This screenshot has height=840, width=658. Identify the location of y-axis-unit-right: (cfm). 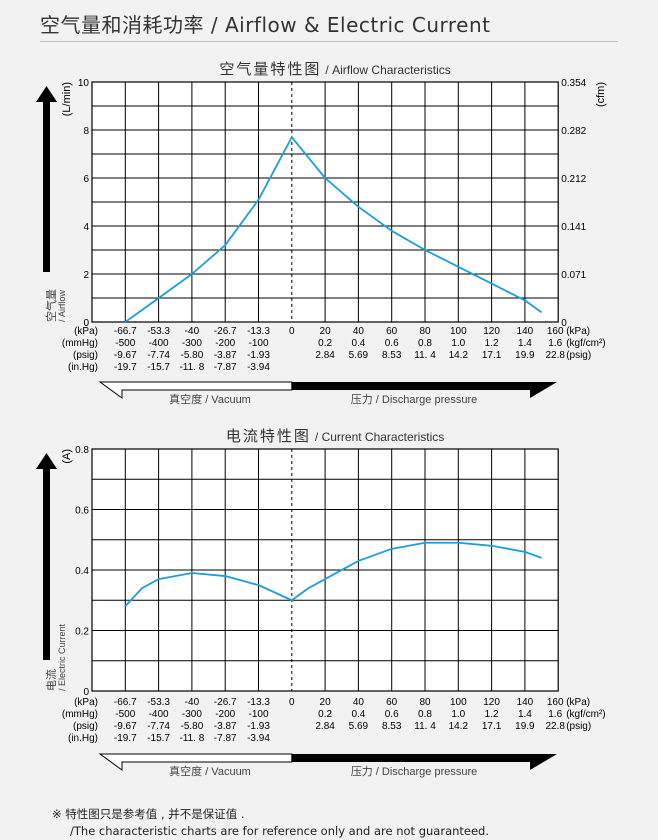
(601, 94).